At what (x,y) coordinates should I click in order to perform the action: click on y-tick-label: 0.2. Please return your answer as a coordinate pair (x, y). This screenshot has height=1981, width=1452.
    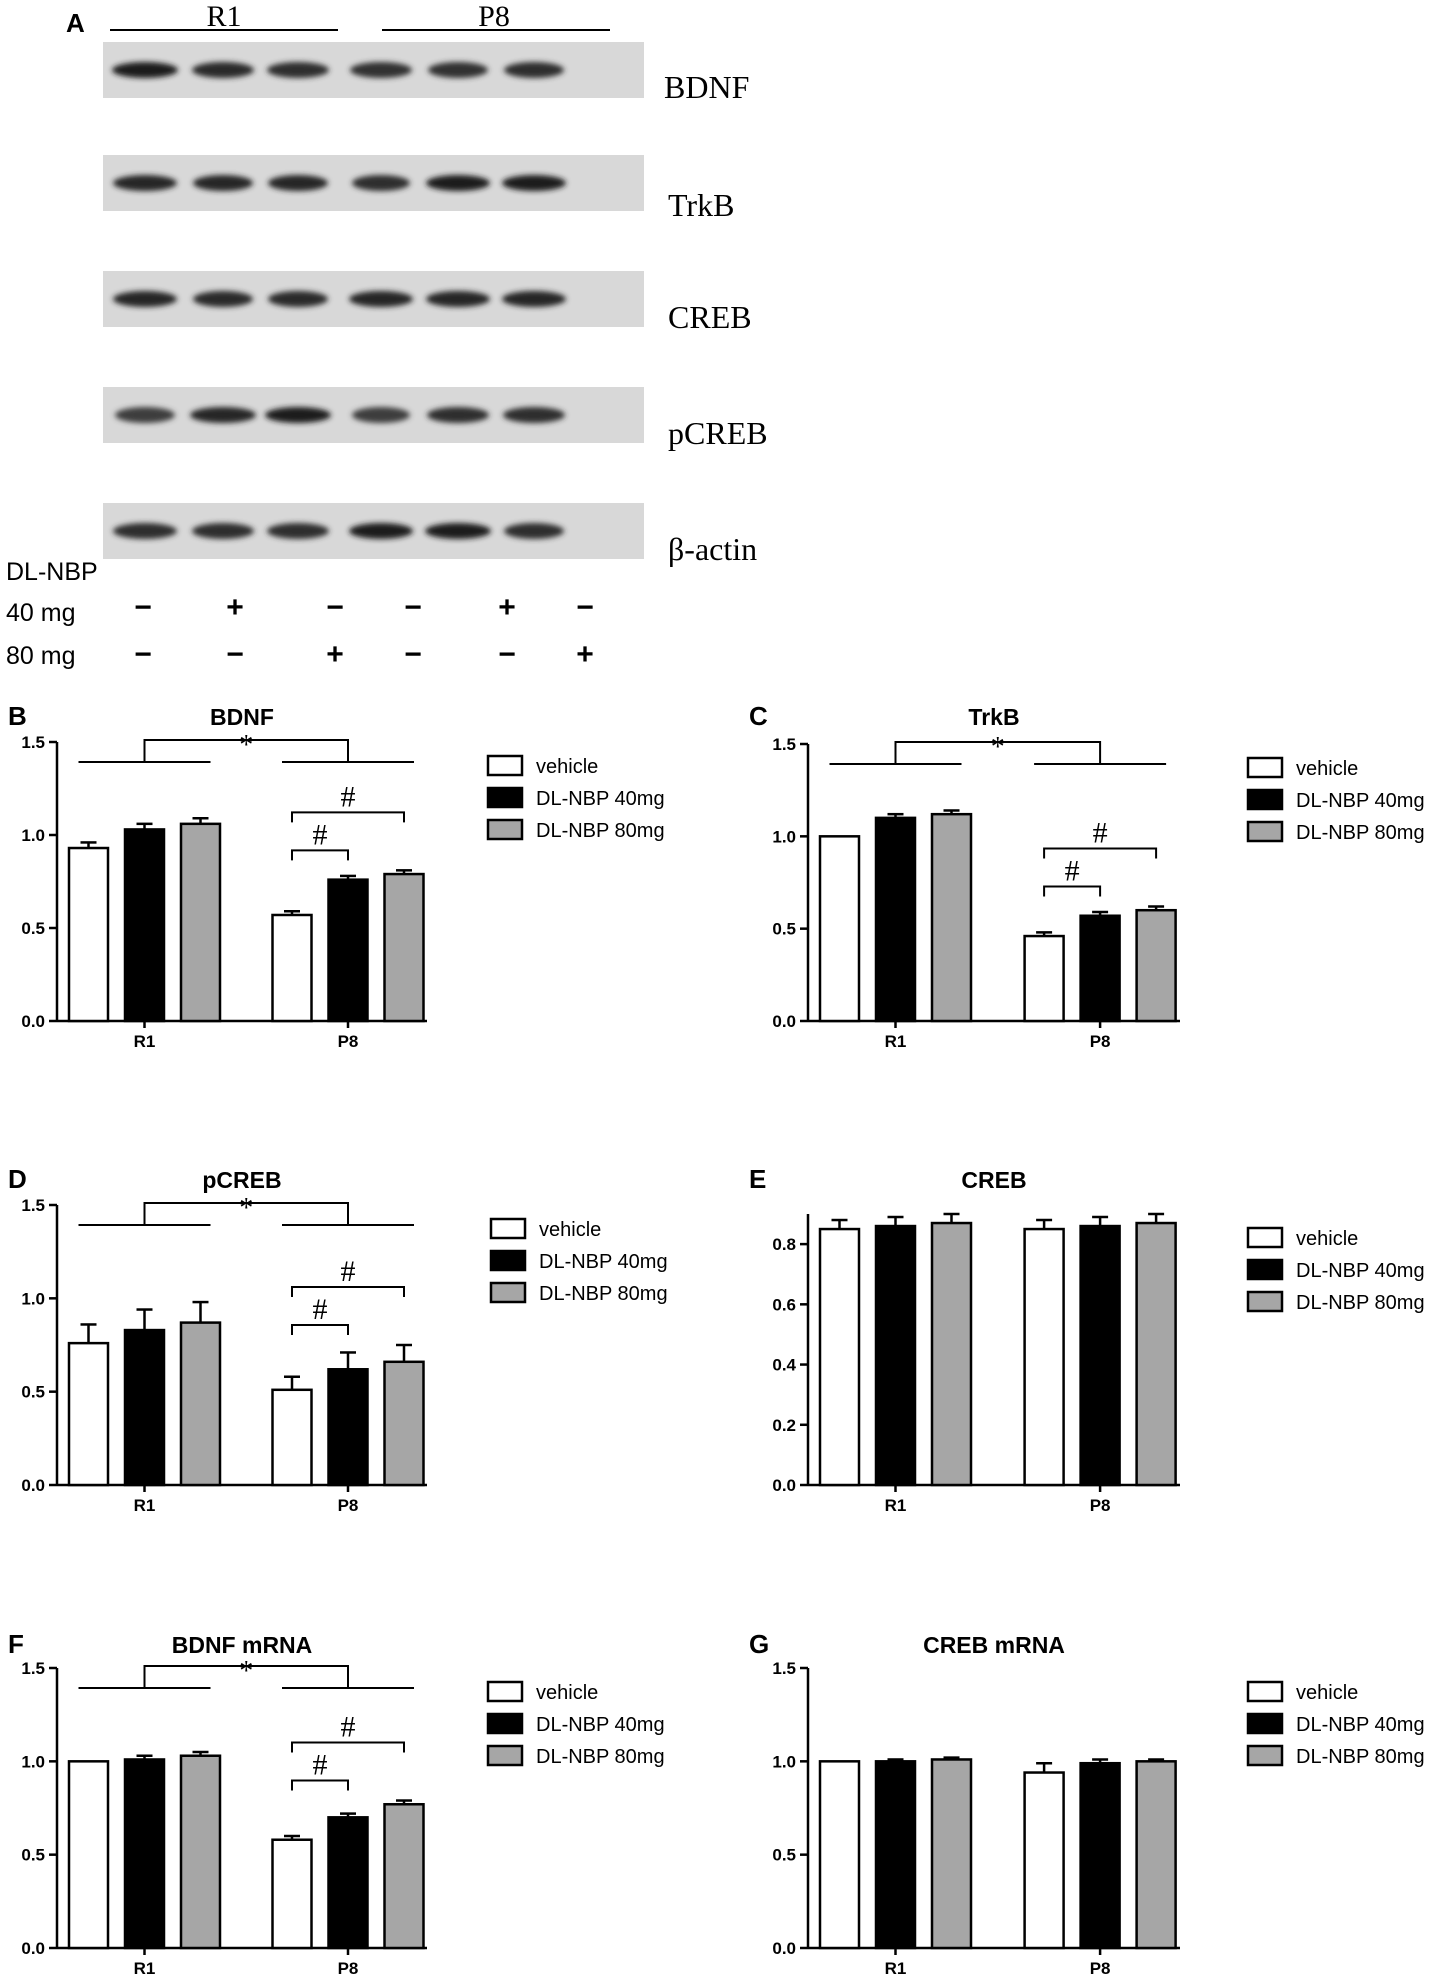
    Looking at the image, I should click on (784, 1425).